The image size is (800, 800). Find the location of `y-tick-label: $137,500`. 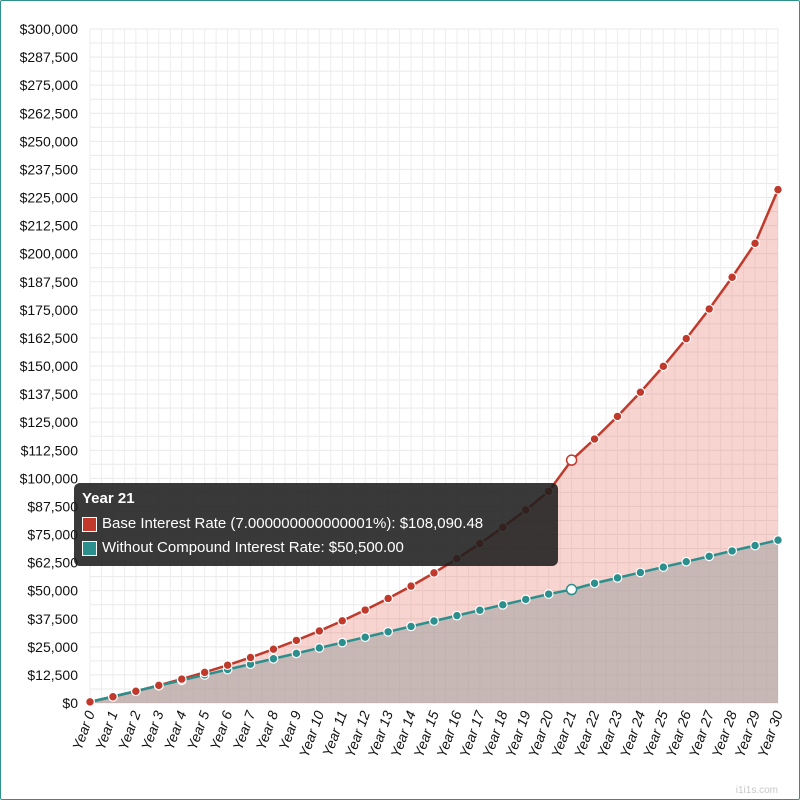

y-tick-label: $137,500 is located at coordinates (49, 394).